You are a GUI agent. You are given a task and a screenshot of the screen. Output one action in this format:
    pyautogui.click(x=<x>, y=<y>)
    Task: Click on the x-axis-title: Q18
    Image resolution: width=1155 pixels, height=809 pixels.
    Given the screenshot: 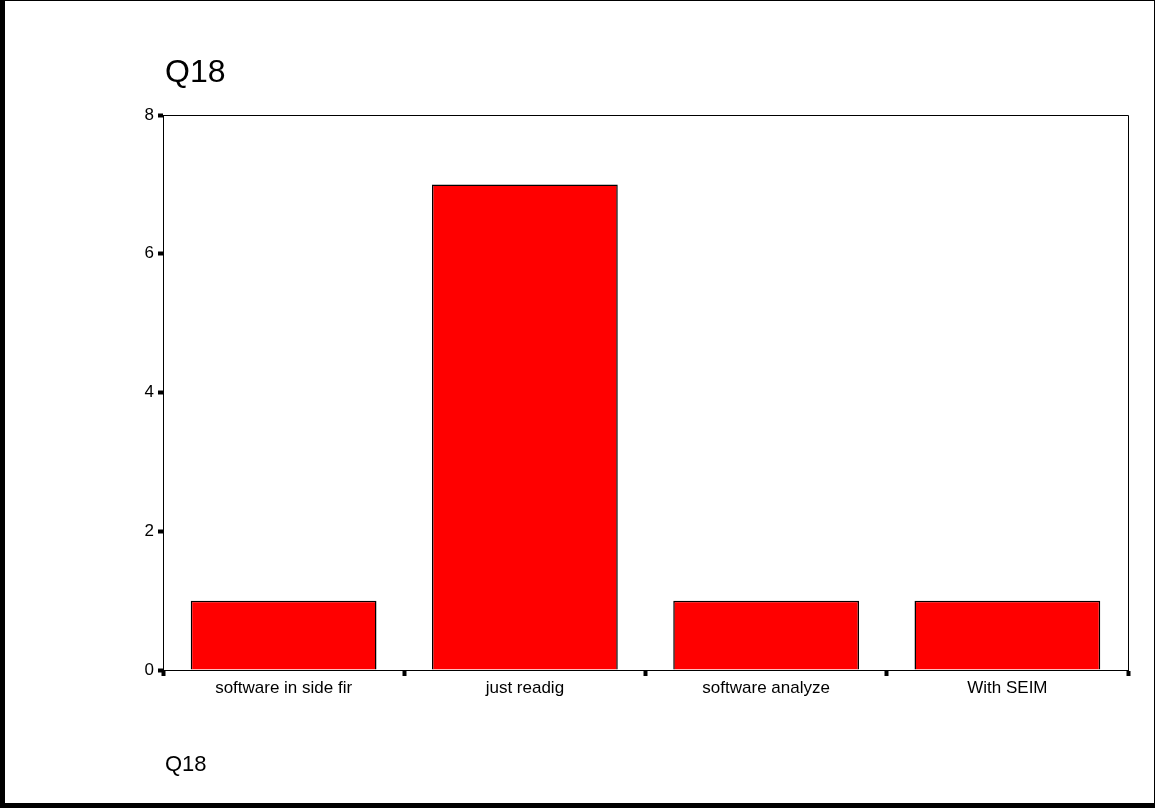 What is the action you would take?
    pyautogui.click(x=186, y=763)
    